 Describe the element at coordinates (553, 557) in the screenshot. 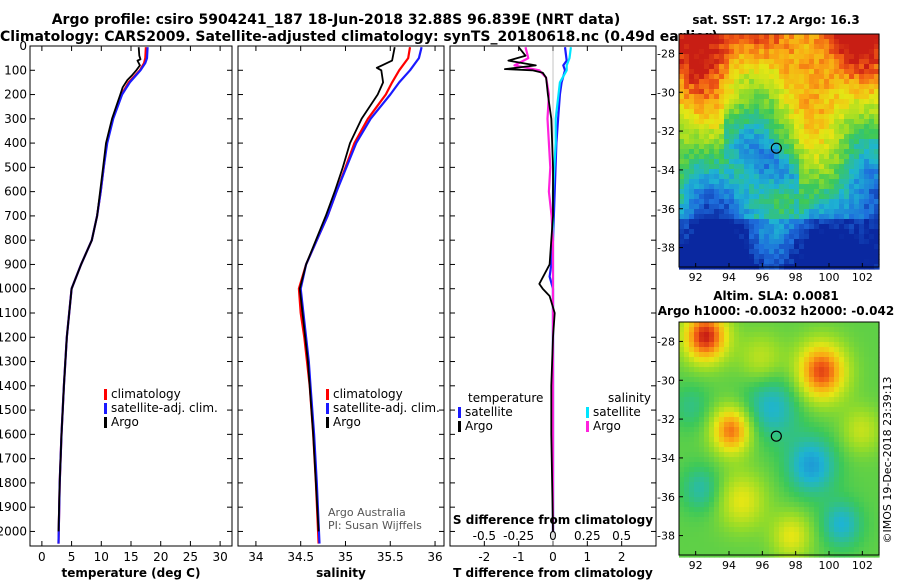

I see `x-tick-label-2: 0` at that location.